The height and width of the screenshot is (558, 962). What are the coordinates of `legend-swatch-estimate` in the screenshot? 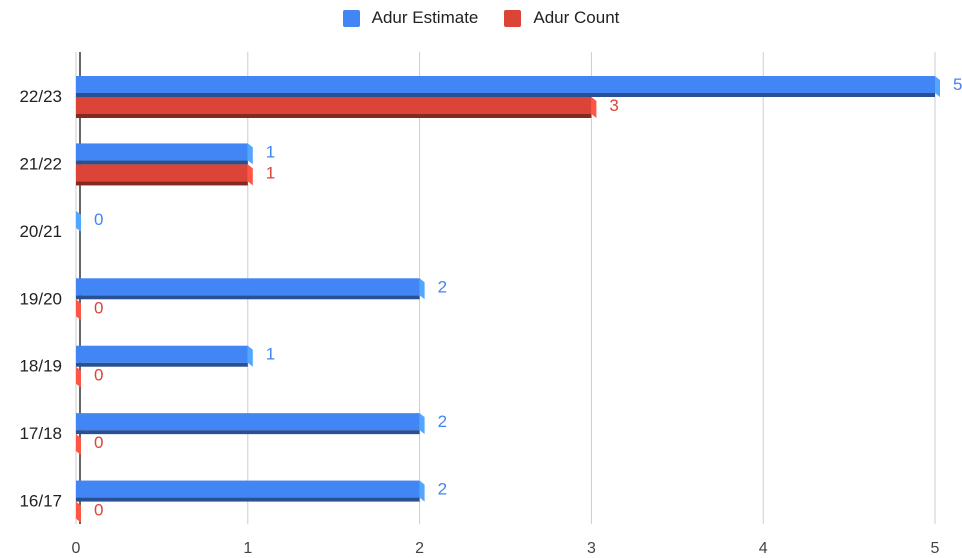 It's located at (351, 18).